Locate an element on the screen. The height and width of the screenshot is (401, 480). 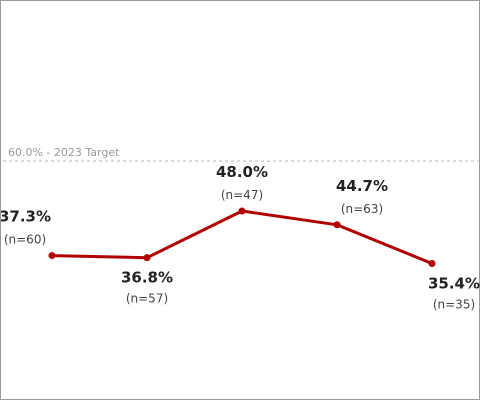
target-label: 60.0% - 2023 Target is located at coordinates (64, 152).